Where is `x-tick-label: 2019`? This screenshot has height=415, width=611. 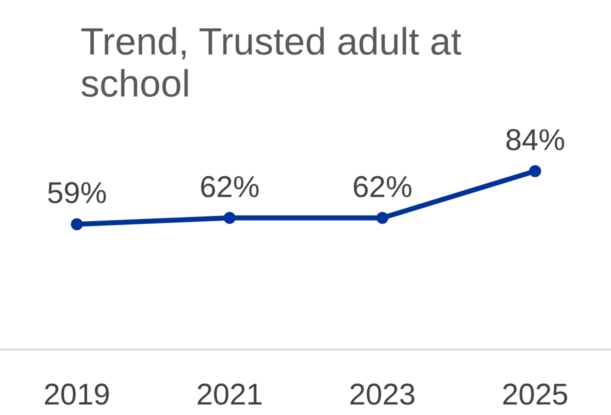 x-tick-label: 2019 is located at coordinates (77, 395).